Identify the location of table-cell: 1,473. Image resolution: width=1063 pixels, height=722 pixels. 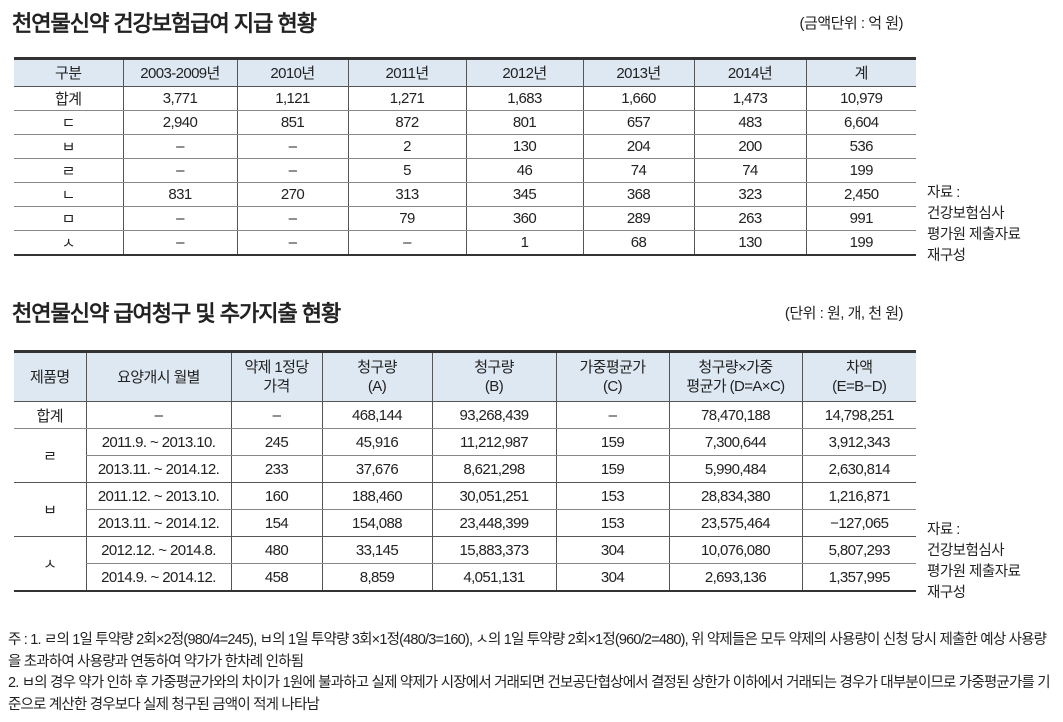
(749, 98).